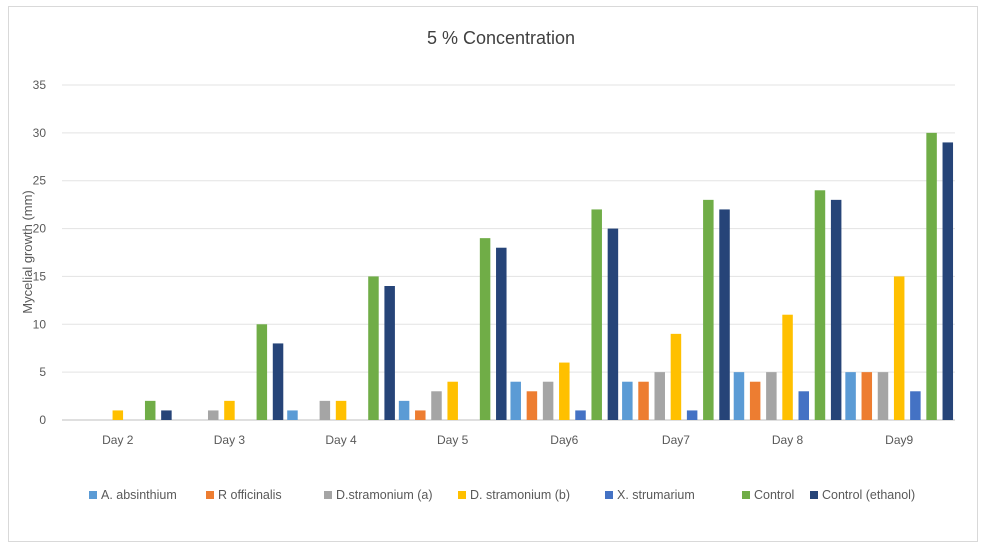 The image size is (983, 547). Describe the element at coordinates (564, 440) in the screenshot. I see `x-tick-label: Day6` at that location.